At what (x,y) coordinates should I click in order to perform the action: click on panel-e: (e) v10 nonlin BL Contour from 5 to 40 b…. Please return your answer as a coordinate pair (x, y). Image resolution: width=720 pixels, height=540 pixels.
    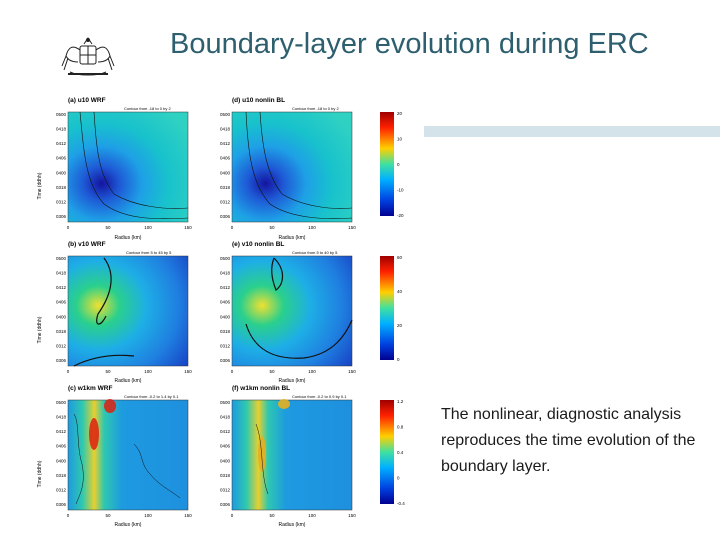
    Looking at the image, I should click on (292, 304).